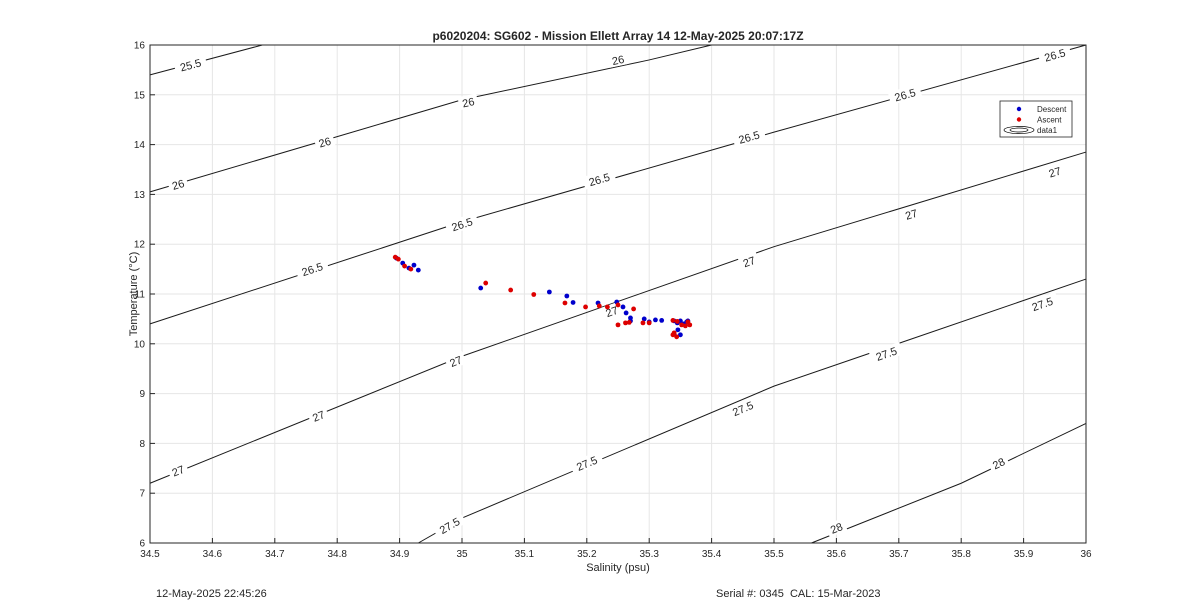  Describe the element at coordinates (525, 554) in the screenshot. I see `x-tick-label: 35.1` at that location.